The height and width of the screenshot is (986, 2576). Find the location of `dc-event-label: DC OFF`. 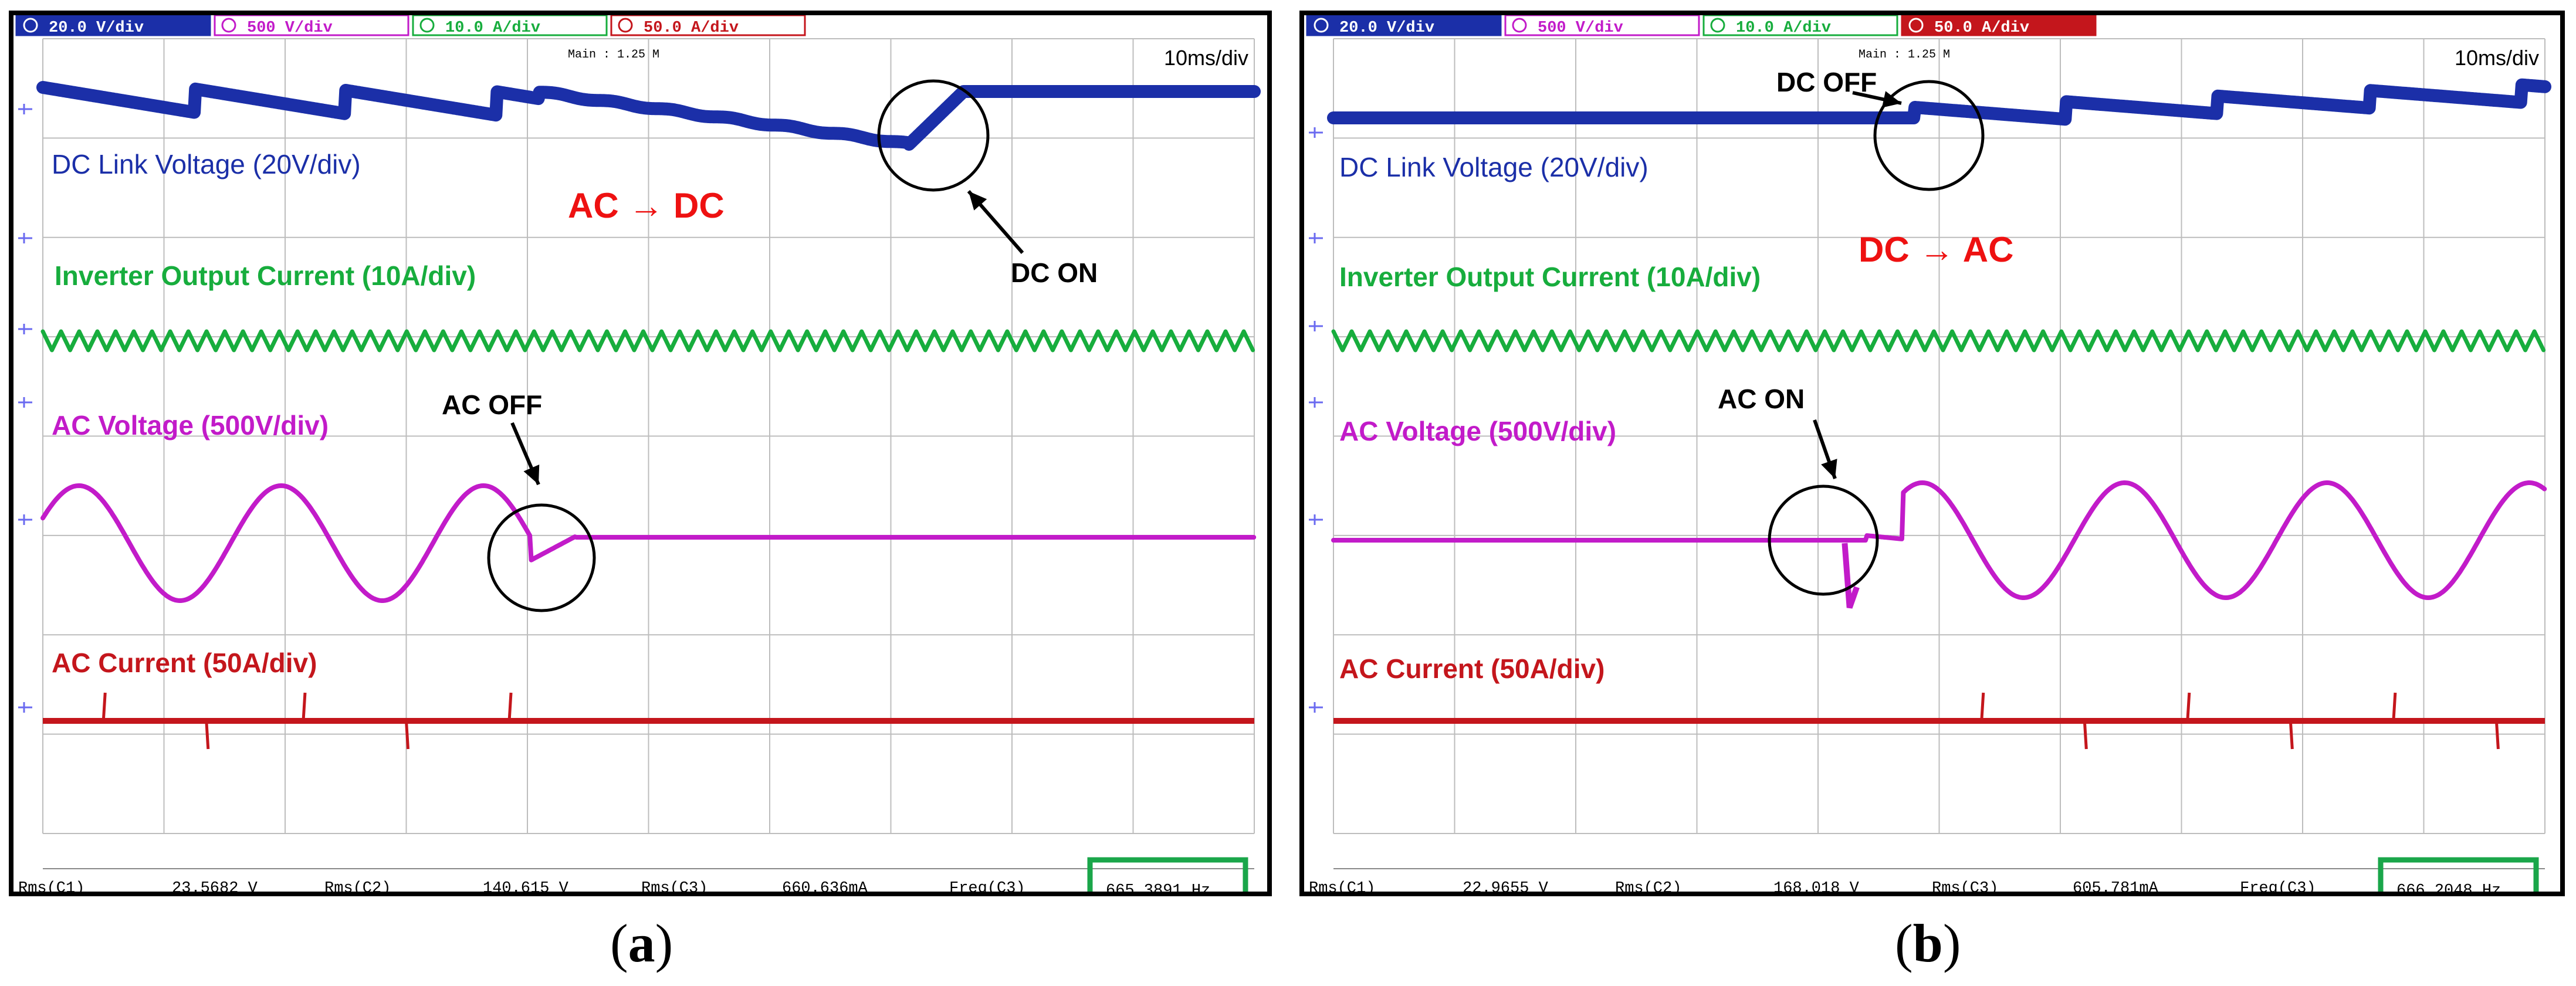

dc-event-label: DC OFF is located at coordinates (1826, 82).